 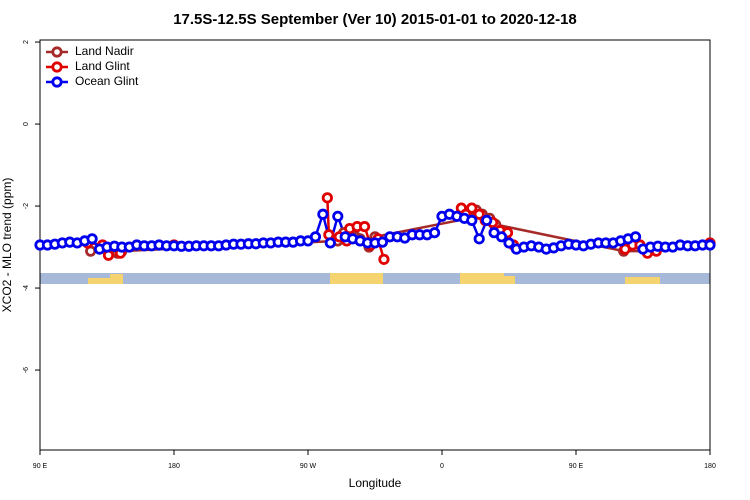 I want to click on y-tick-label: 2, so click(x=26, y=42).